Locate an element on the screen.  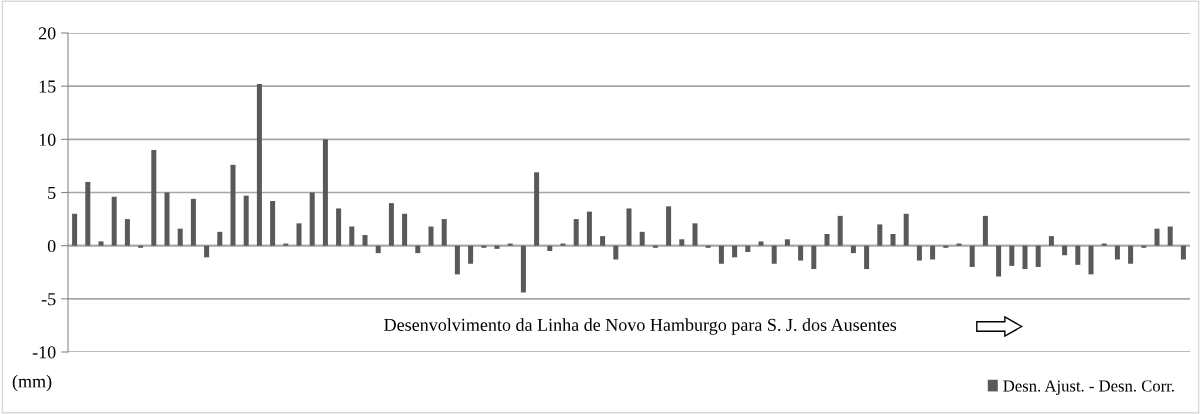
y-axis-title: (mm) is located at coordinates (32, 383).